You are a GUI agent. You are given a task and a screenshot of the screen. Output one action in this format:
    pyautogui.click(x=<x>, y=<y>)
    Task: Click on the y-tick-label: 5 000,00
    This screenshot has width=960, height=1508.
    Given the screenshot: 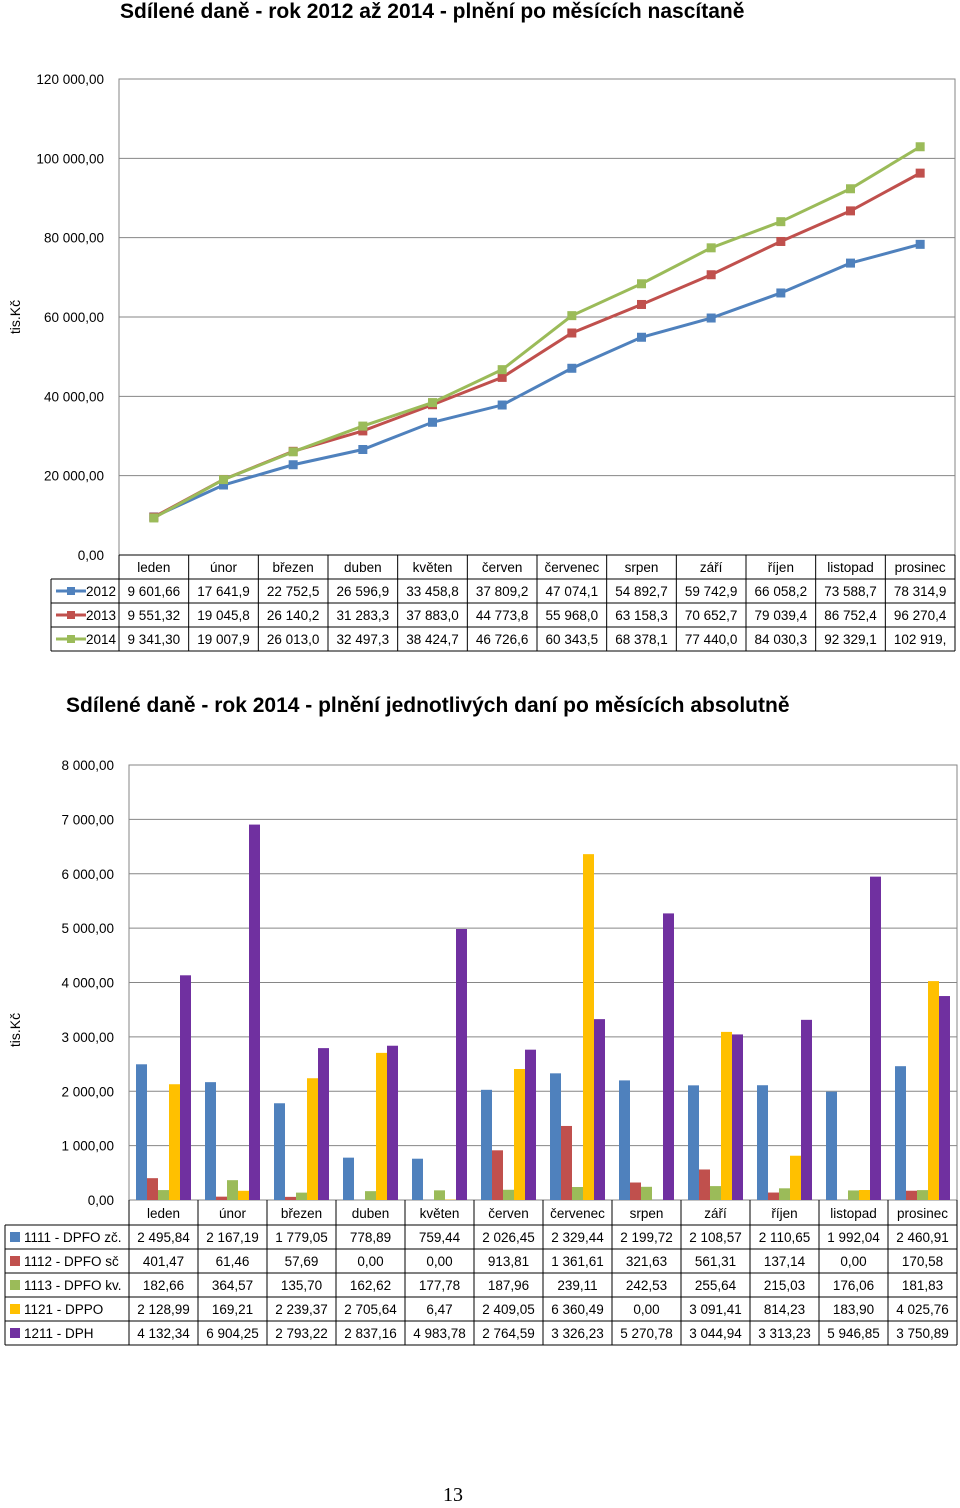 What is the action you would take?
    pyautogui.click(x=87, y=928)
    